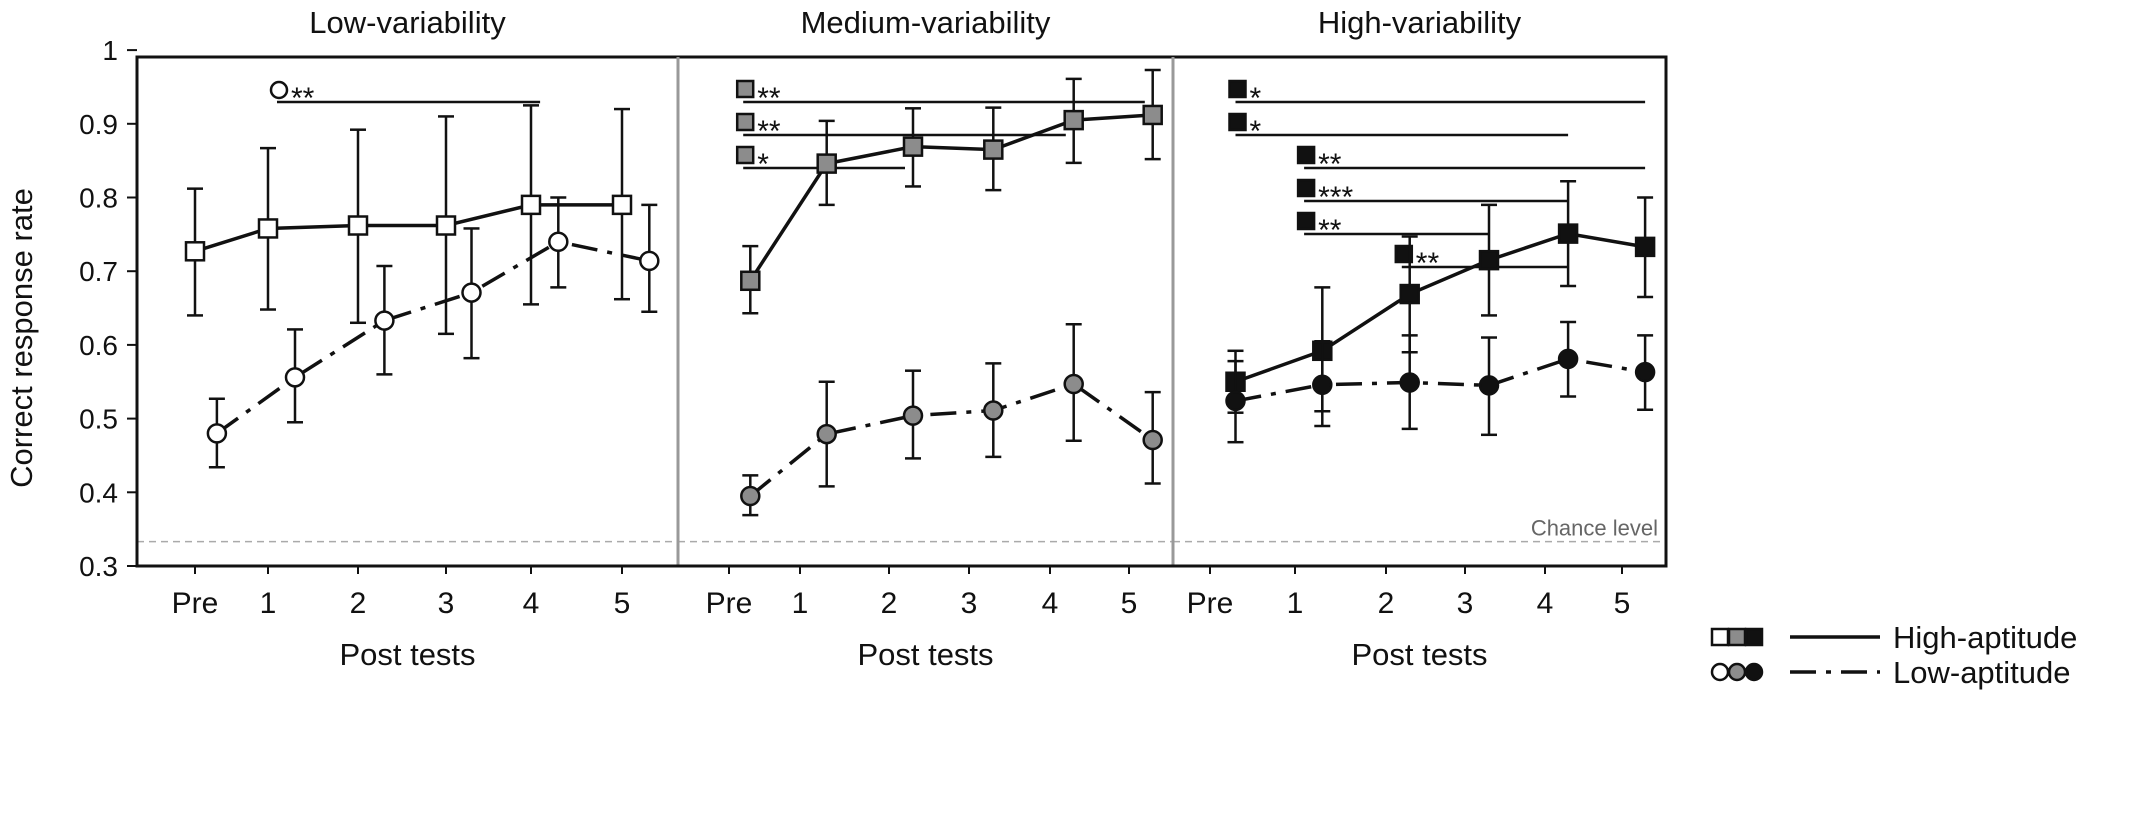 Image resolution: width=2133 pixels, height=823 pixels. Describe the element at coordinates (98, 124) in the screenshot. I see `y-tick-label: 0.9` at that location.